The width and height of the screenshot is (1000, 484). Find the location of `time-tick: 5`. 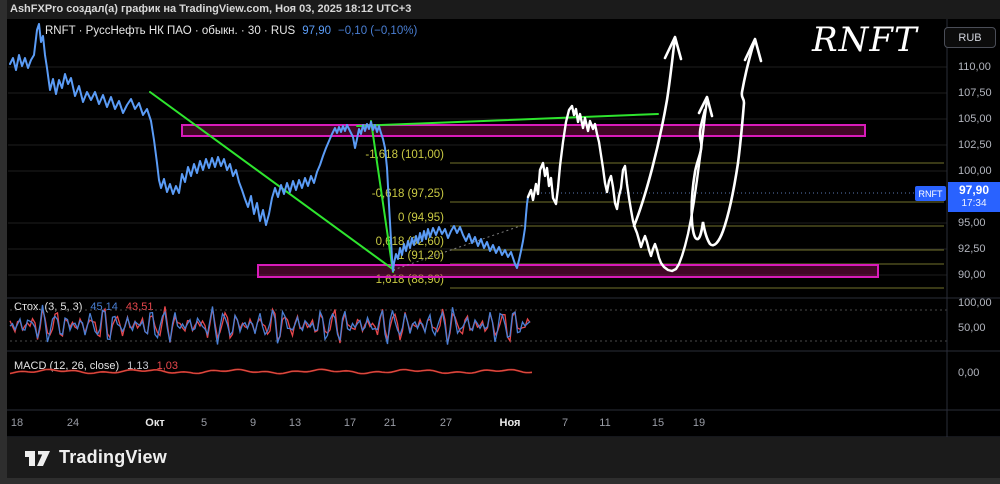

time-tick: 5 is located at coordinates (204, 423).